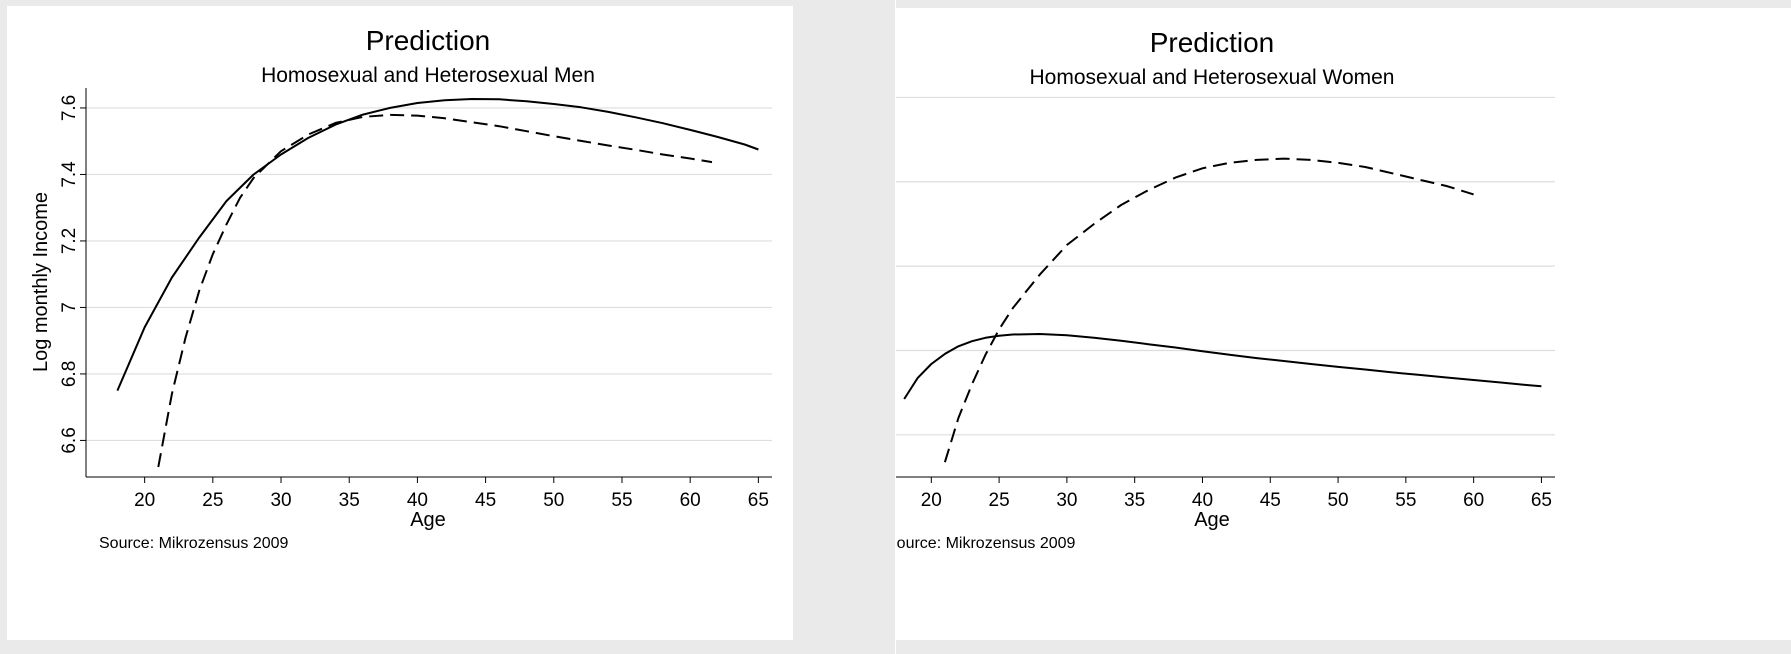 This screenshot has width=1791, height=654. Describe the element at coordinates (69, 174) in the screenshot. I see `y-tick-label: 7.4` at that location.